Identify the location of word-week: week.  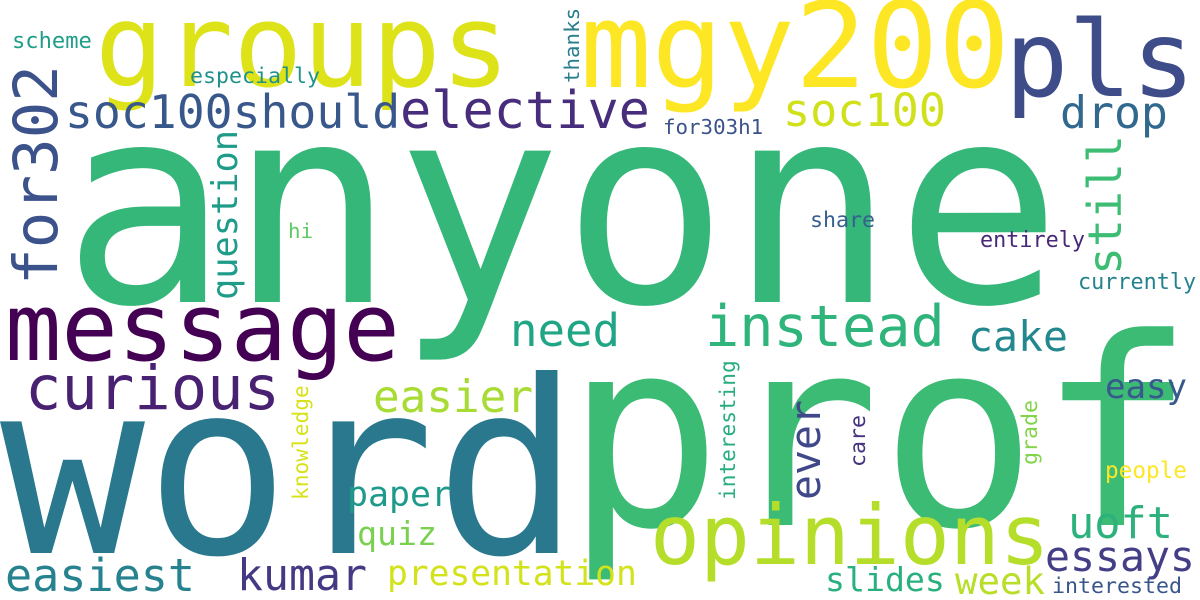
(1000, 579).